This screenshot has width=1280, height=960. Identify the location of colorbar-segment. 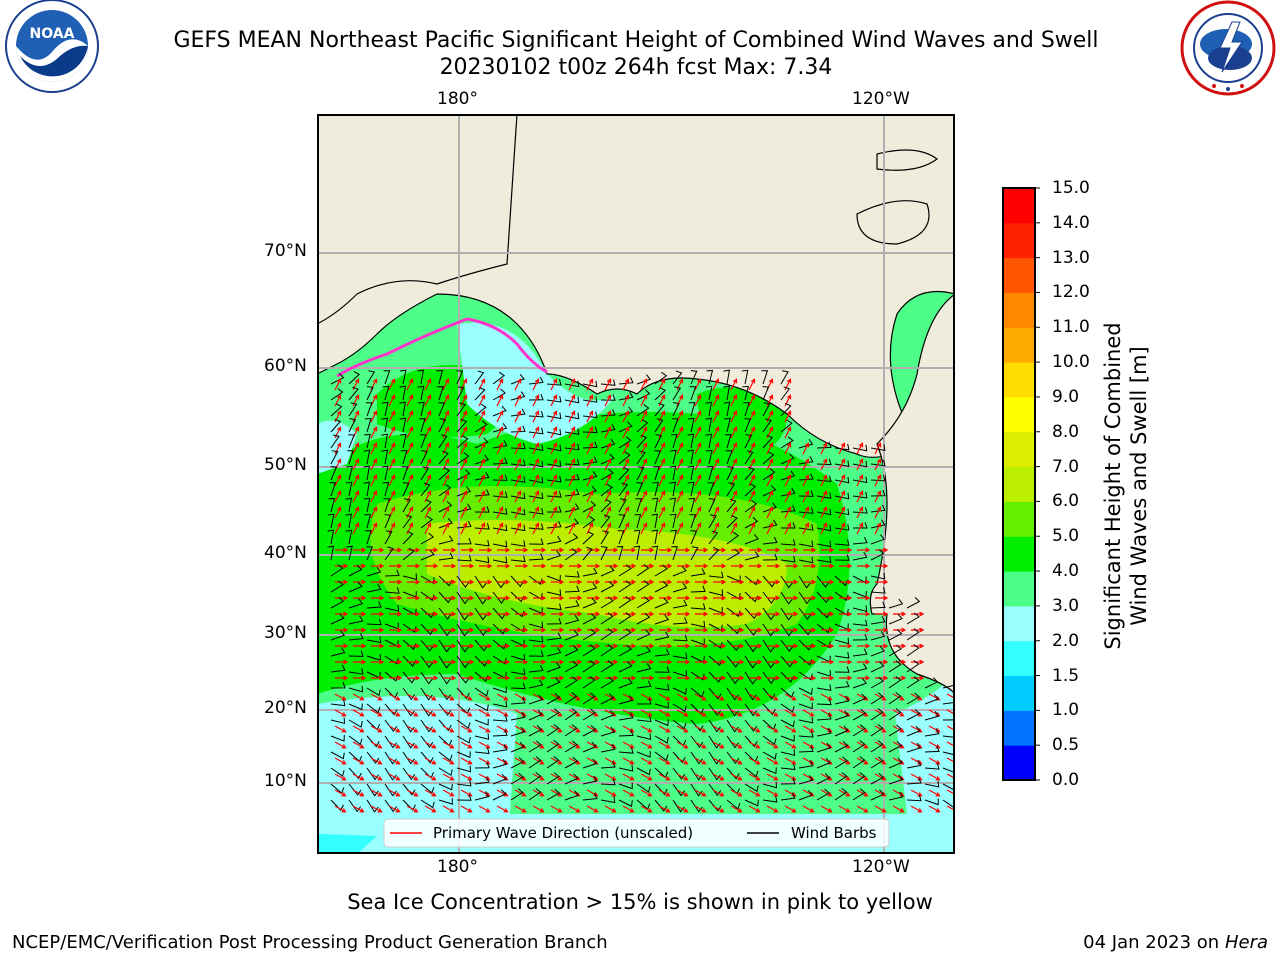
(1019, 589).